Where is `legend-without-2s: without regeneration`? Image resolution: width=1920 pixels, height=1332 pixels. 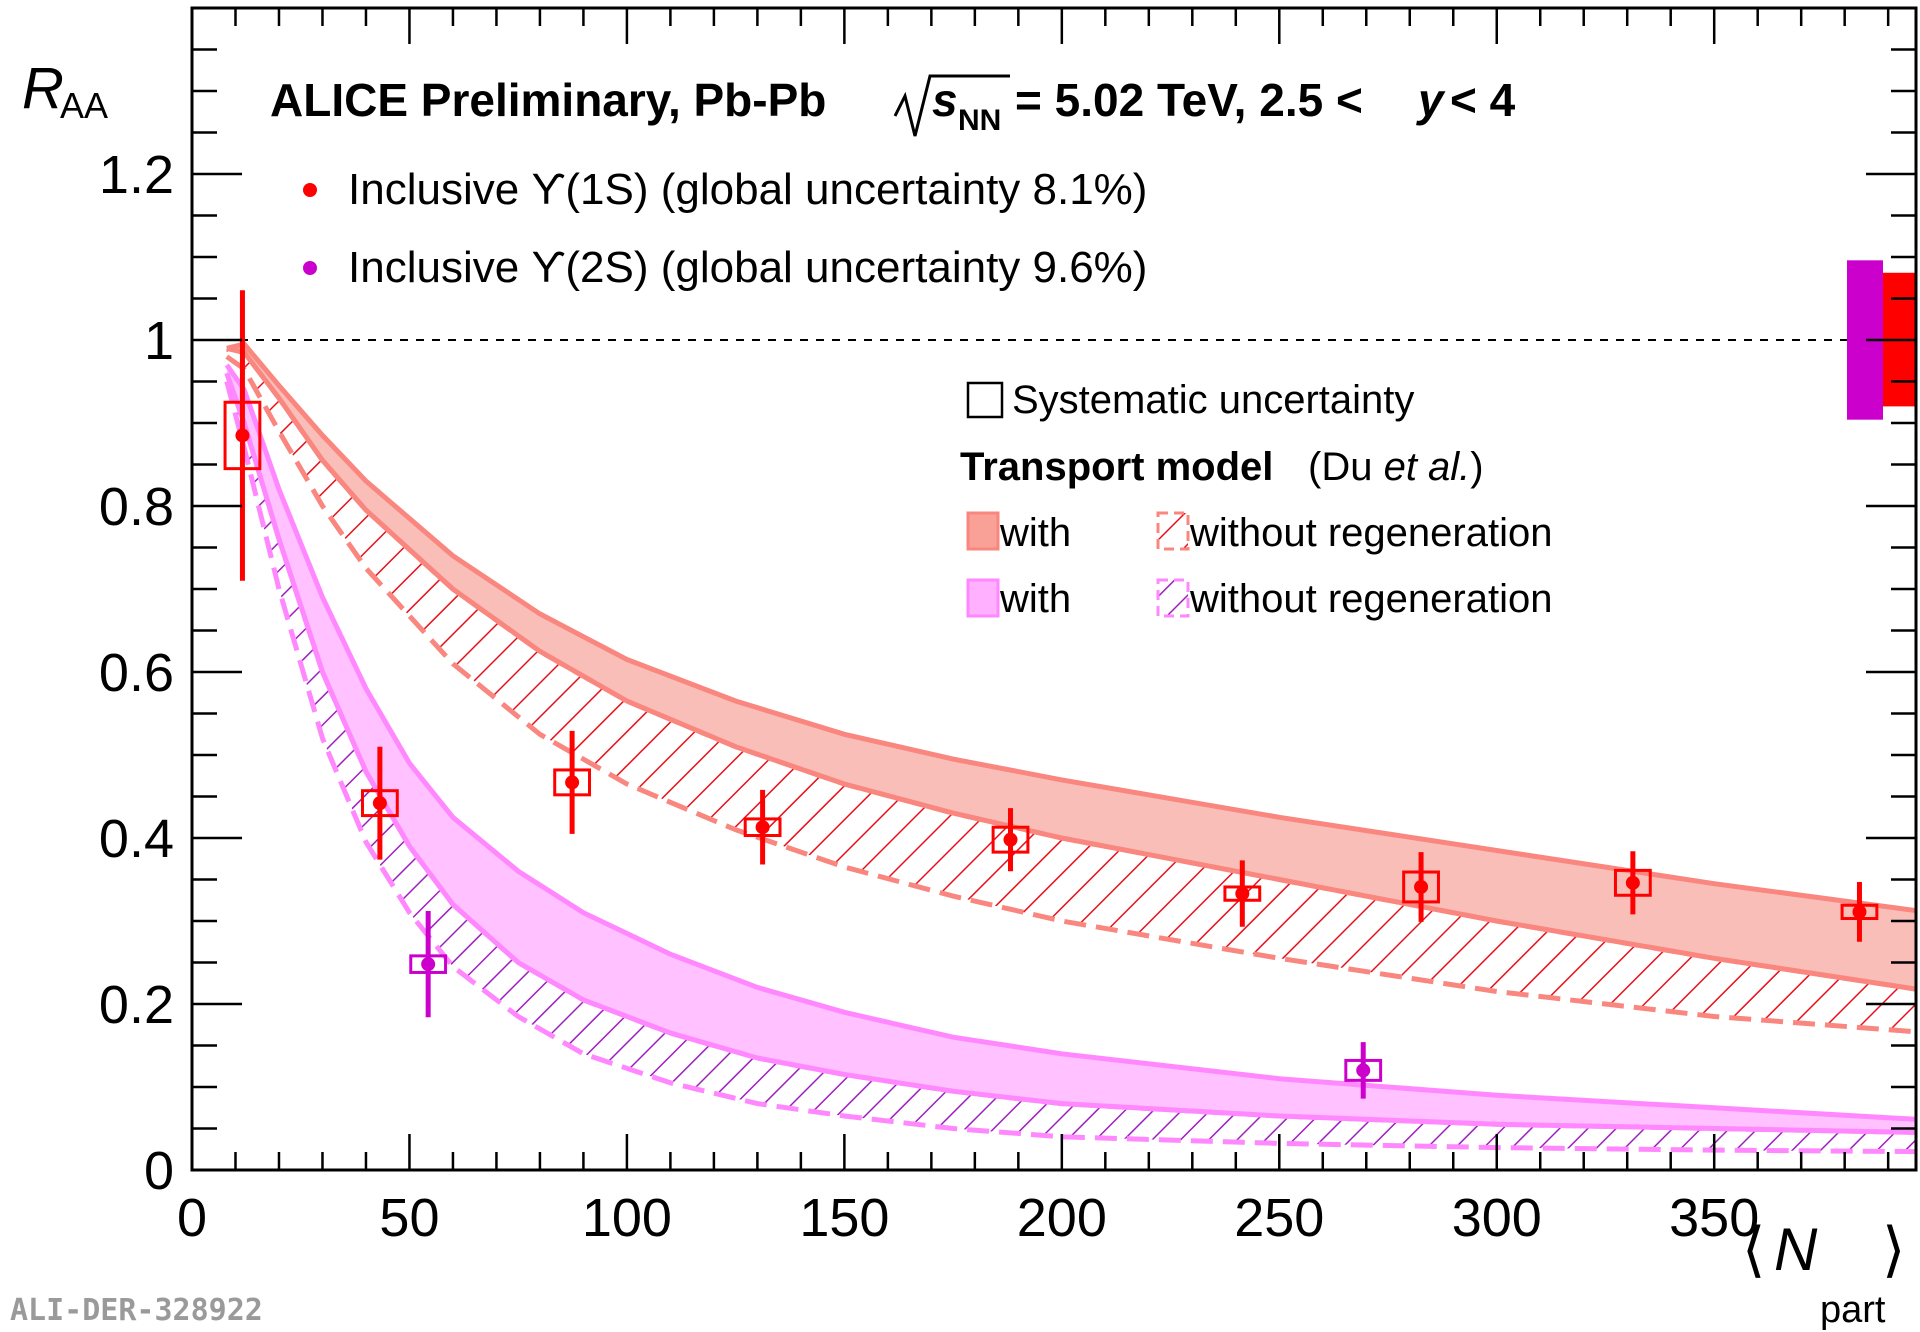 legend-without-2s: without regeneration is located at coordinates (1370, 599).